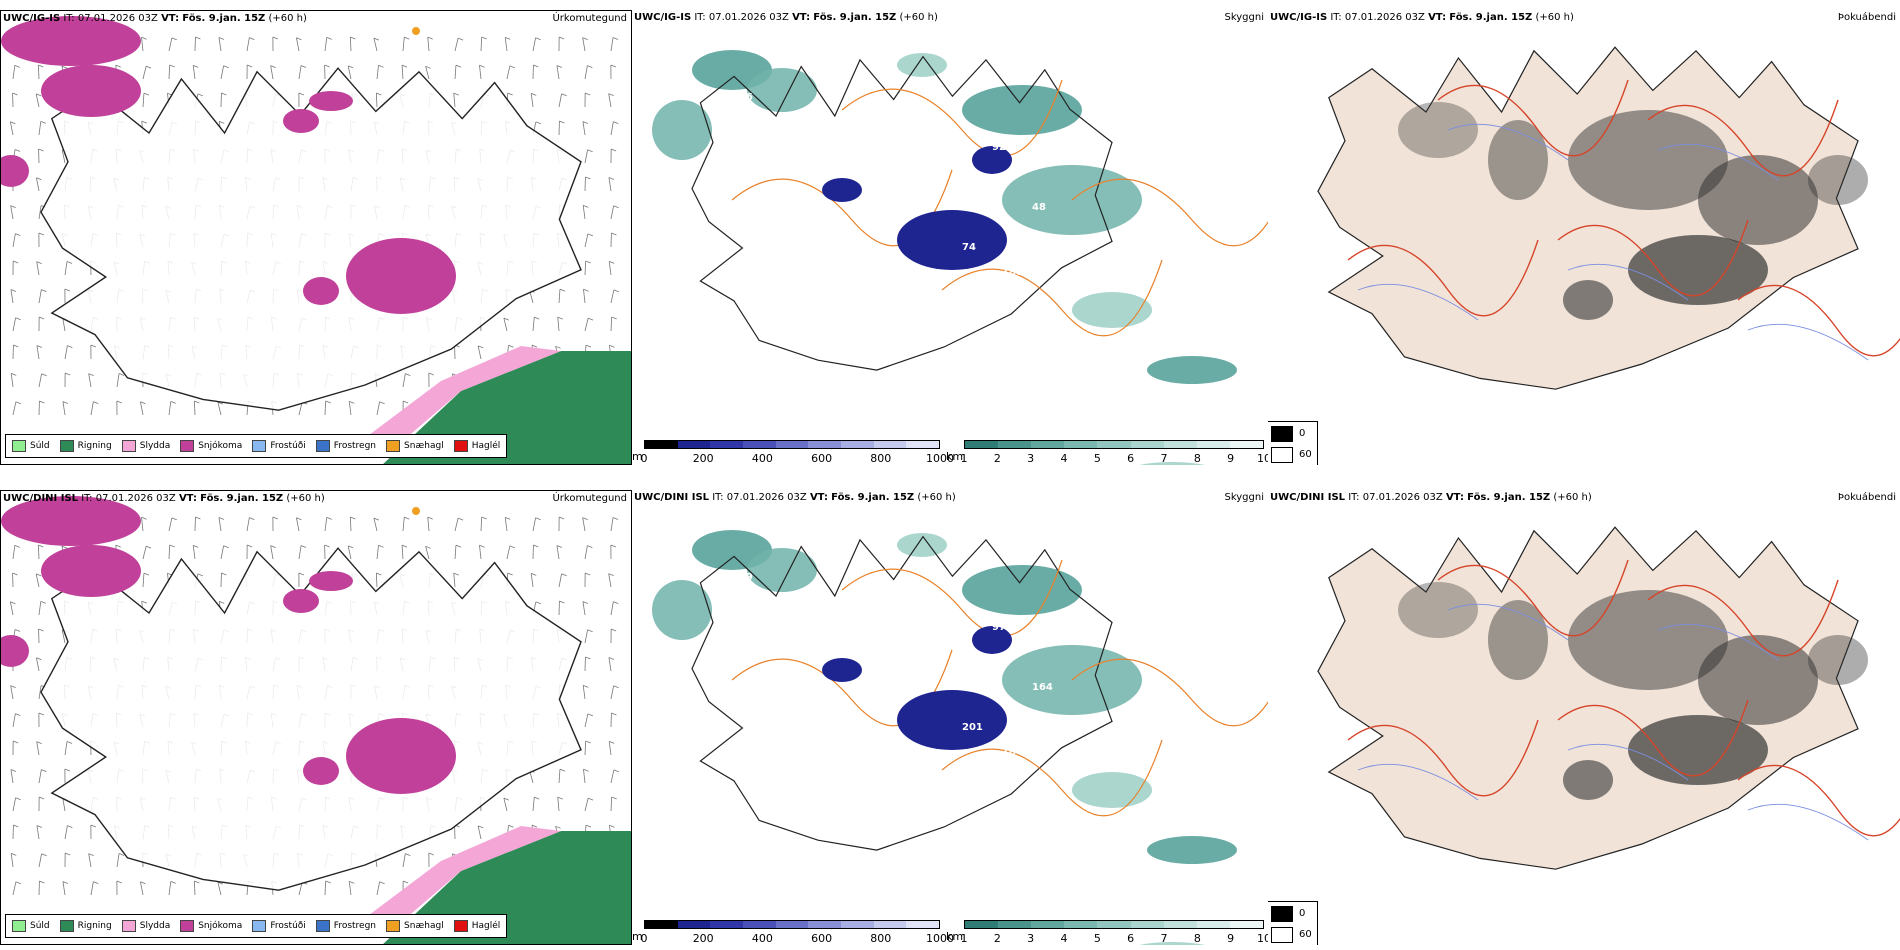 The height and width of the screenshot is (950, 1900). Describe the element at coordinates (1554, 17) in the screenshot. I see `lead-time: (+60 h)` at that location.